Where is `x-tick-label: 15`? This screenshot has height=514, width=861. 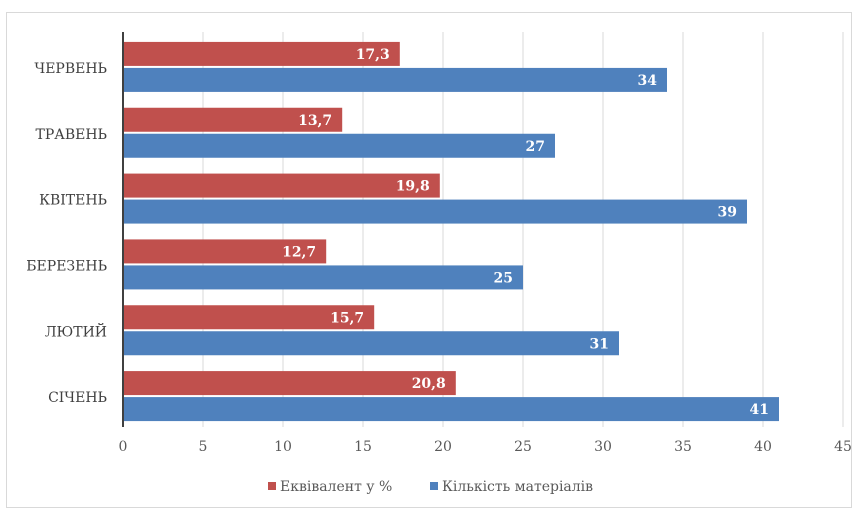
x-tick-label: 15 is located at coordinates (363, 447).